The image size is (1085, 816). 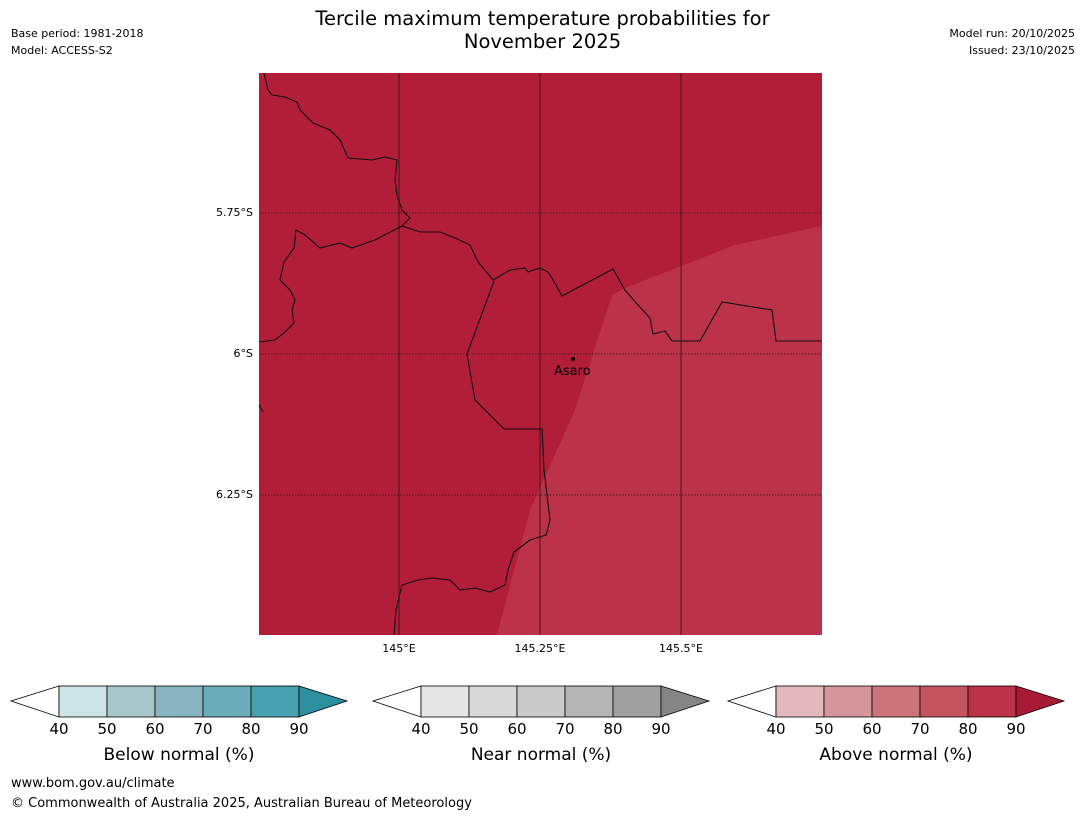 I want to click on below-cbar-under-triangle, so click(x=34, y=701).